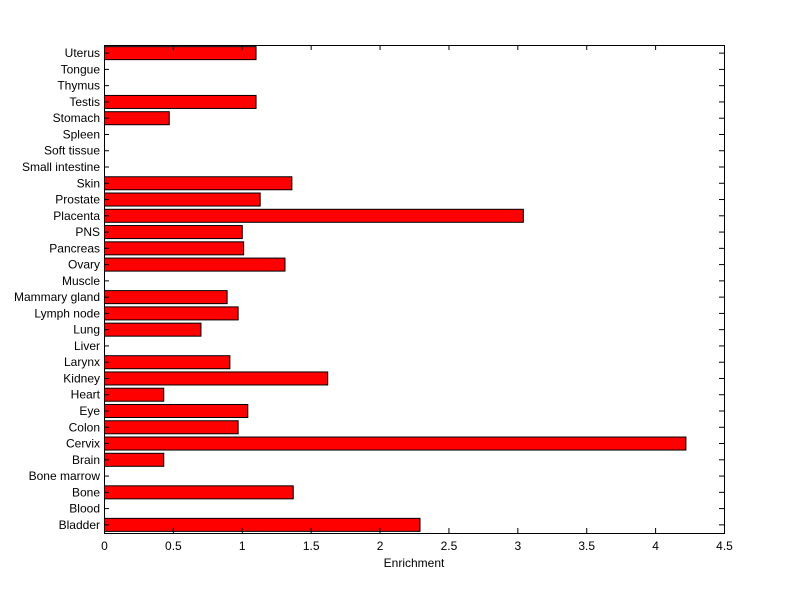 This screenshot has width=800, height=599. I want to click on x-tick-label: 3, so click(517, 546).